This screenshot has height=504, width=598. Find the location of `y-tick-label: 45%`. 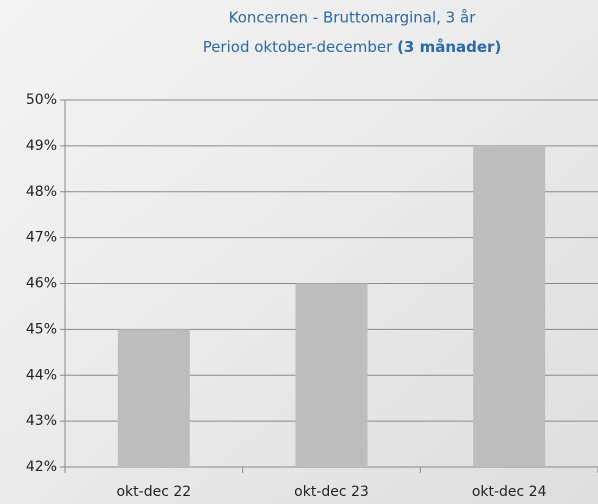

y-tick-label: 45% is located at coordinates (41, 329).